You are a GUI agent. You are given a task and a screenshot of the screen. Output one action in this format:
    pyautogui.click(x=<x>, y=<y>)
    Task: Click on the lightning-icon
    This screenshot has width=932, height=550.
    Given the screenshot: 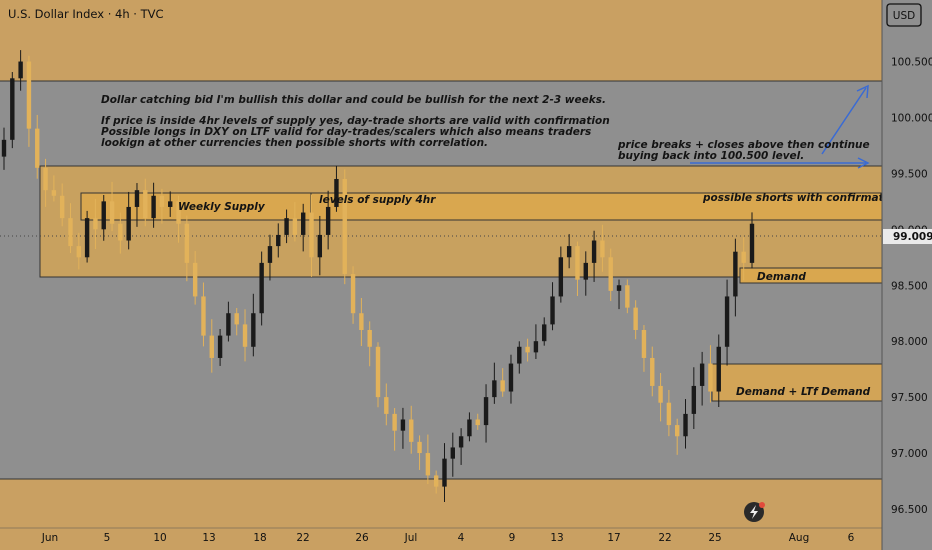 What is the action you would take?
    pyautogui.click(x=754, y=512)
    